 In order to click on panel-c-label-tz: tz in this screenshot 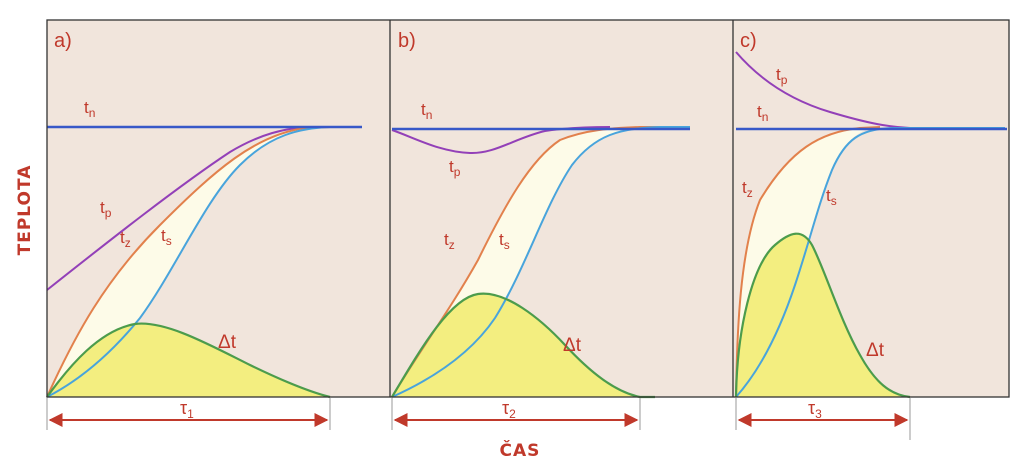, I will do `click(747, 189)`.